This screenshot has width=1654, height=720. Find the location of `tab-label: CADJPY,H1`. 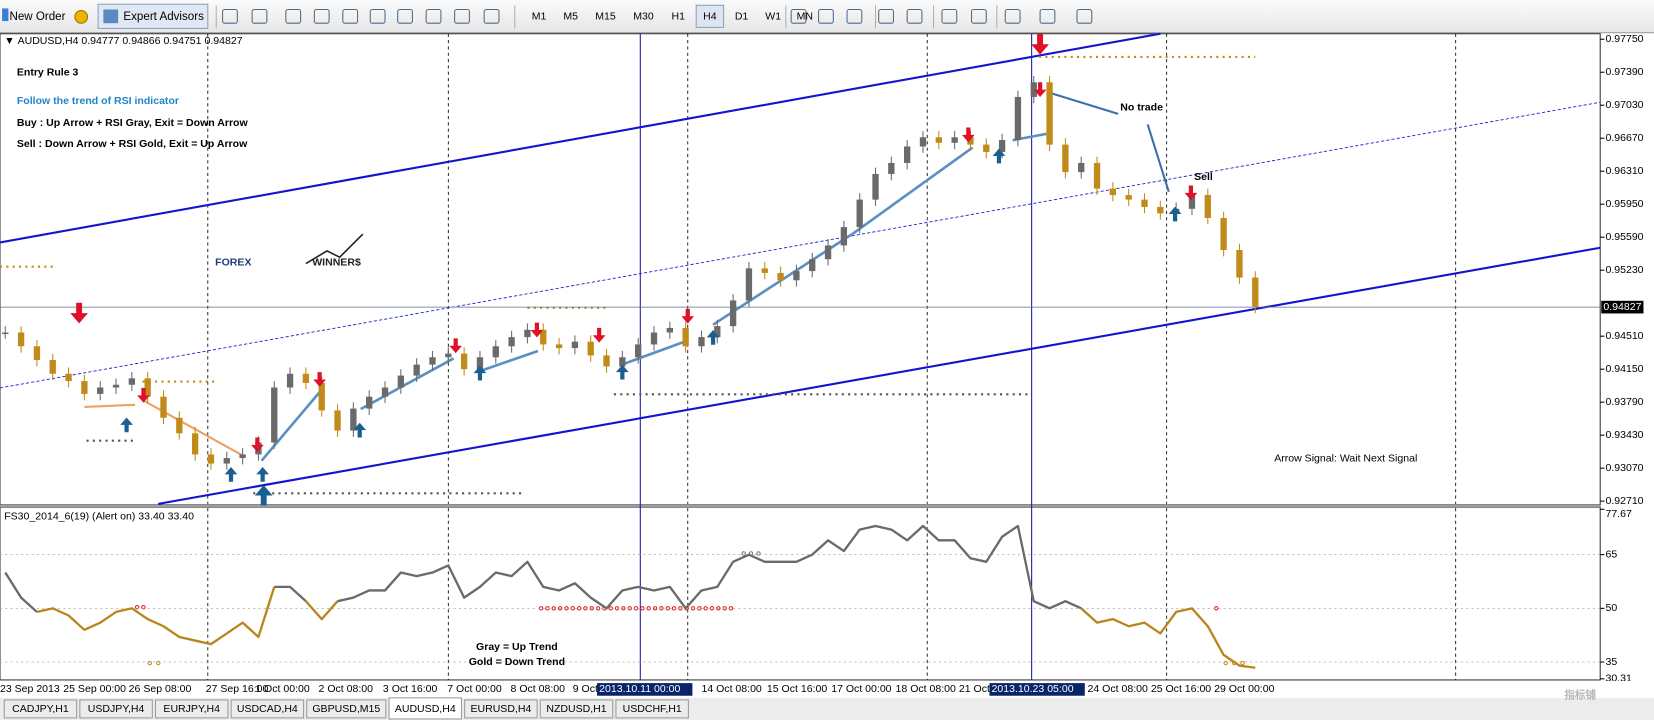

tab-label: CADJPY,H1 is located at coordinates (40, 709).